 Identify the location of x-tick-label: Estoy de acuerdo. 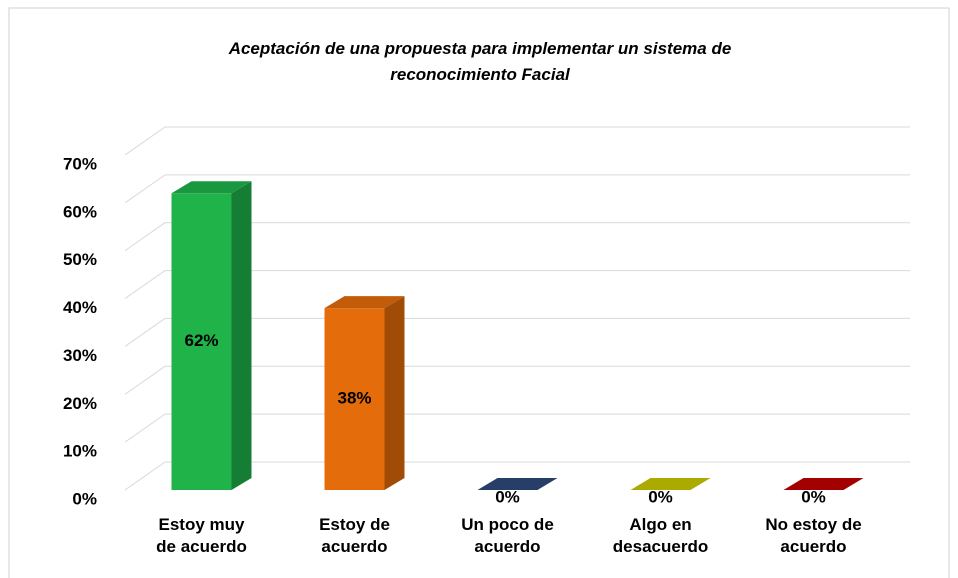
(354, 535).